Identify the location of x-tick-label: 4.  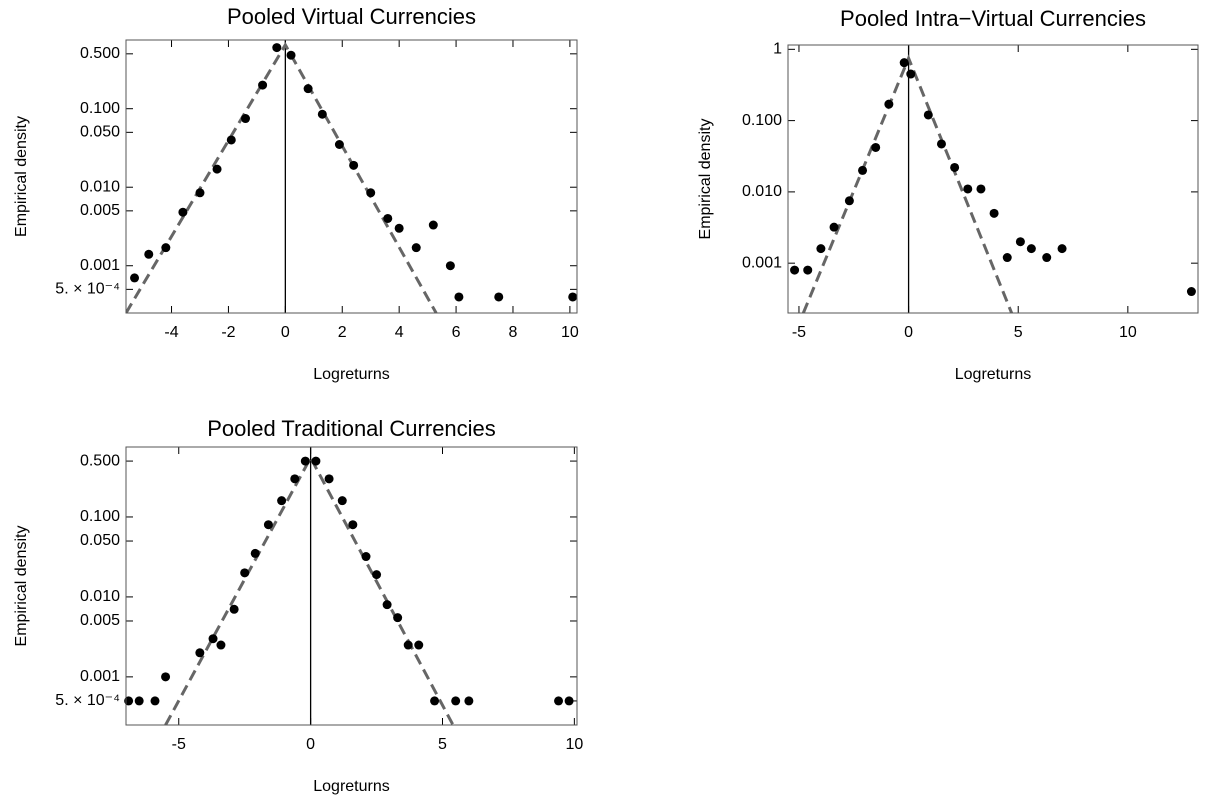
(399, 332).